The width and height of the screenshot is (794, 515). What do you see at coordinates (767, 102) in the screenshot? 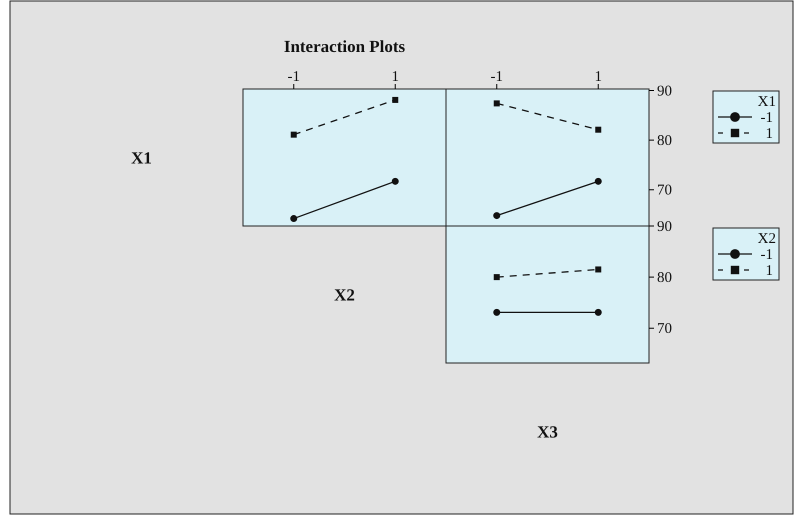
I see `legend-title: X1` at bounding box center [767, 102].